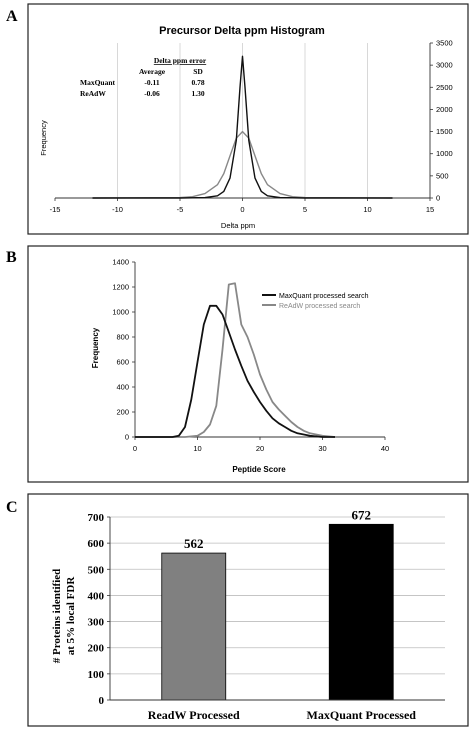  Describe the element at coordinates (120, 262) in the screenshot. I see `y-tick-label: 1400` at that location.